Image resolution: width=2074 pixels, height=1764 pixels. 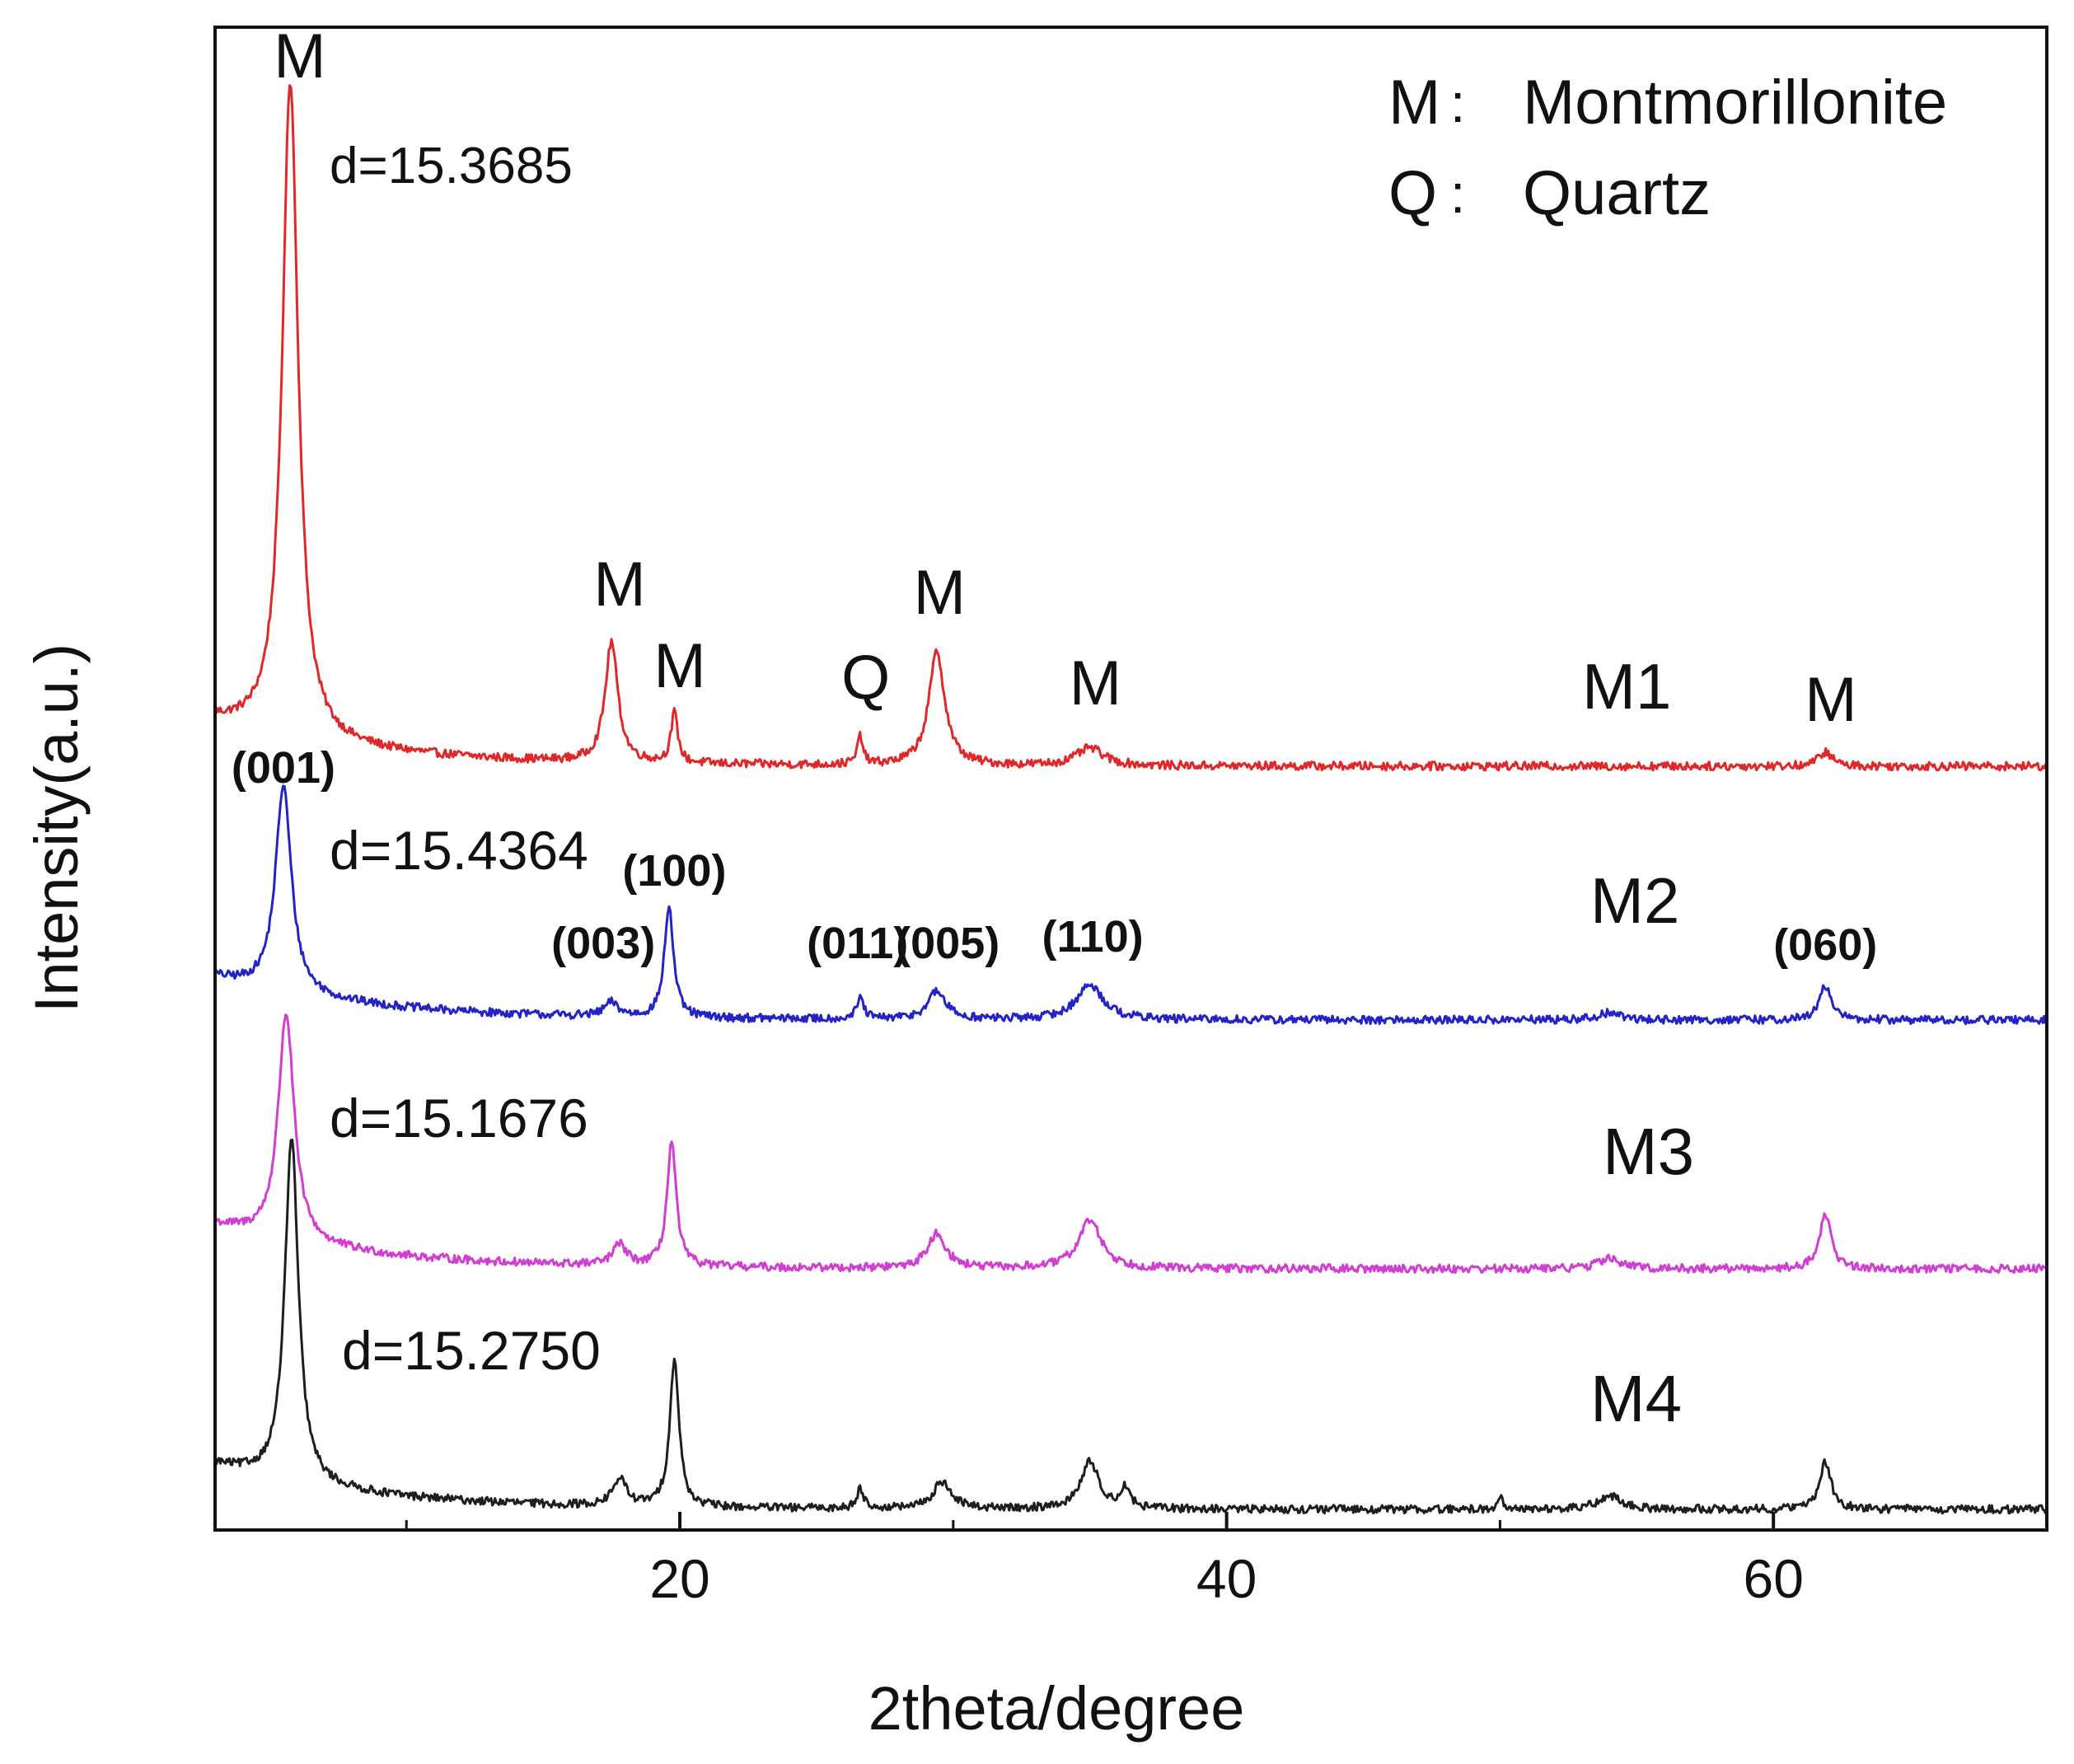 What do you see at coordinates (471, 1350) in the screenshot?
I see `d-spacing-m4: d=15.2750` at bounding box center [471, 1350].